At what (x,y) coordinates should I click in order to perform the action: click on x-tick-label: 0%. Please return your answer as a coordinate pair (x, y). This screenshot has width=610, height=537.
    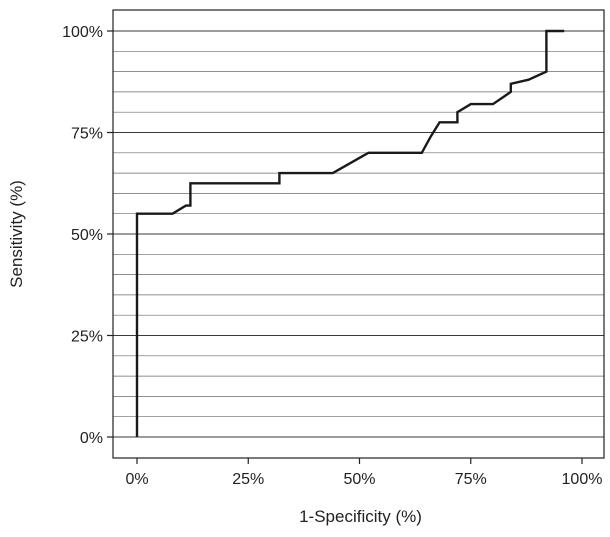
    Looking at the image, I should click on (136, 479).